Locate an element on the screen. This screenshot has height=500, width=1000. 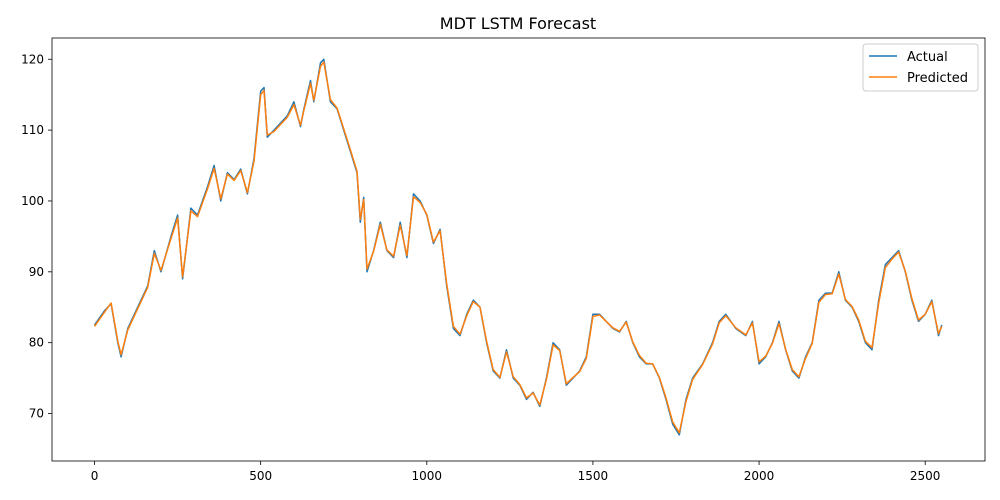
x-tick-label: 2000 is located at coordinates (759, 476).